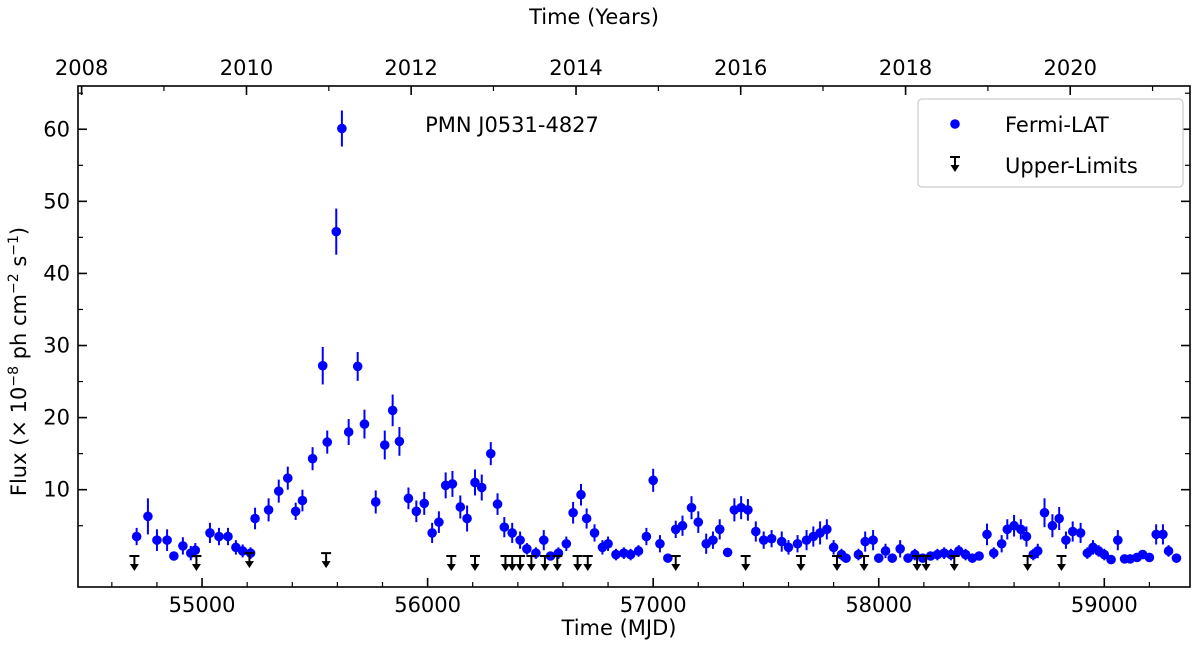 The image size is (1200, 648). Describe the element at coordinates (14, 283) in the screenshot. I see `y-axis-title-exp2: −2` at that location.